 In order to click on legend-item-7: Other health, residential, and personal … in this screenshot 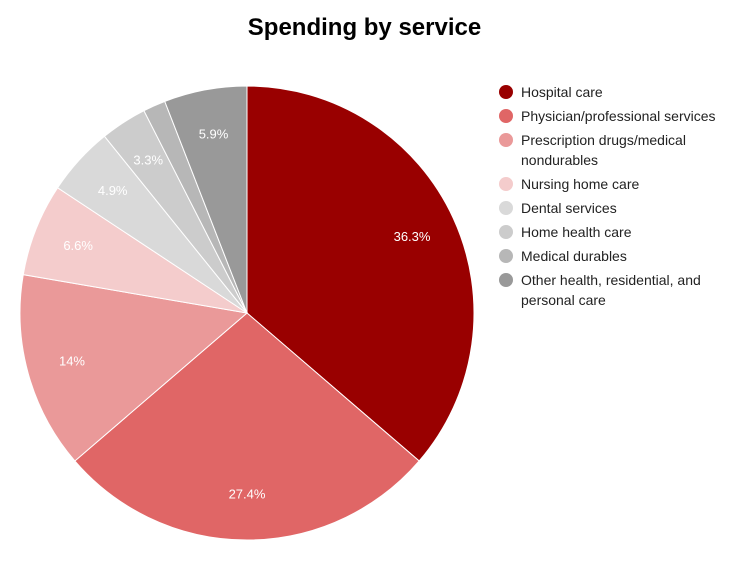, I will do `click(614, 290)`.